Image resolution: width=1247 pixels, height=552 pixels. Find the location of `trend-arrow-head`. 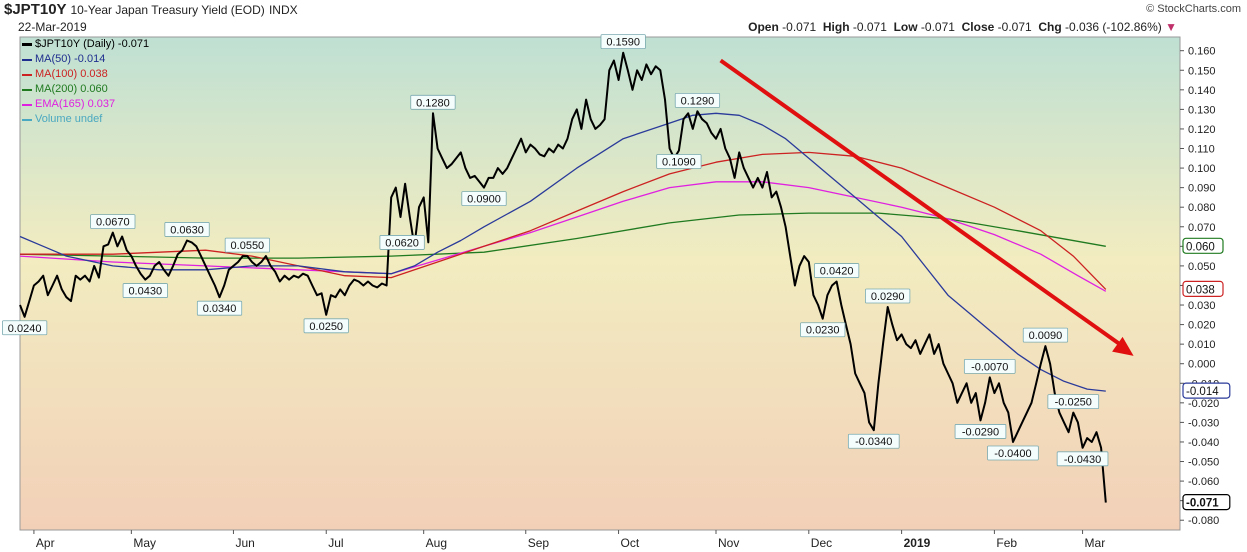

trend-arrow-head is located at coordinates (1123, 346).